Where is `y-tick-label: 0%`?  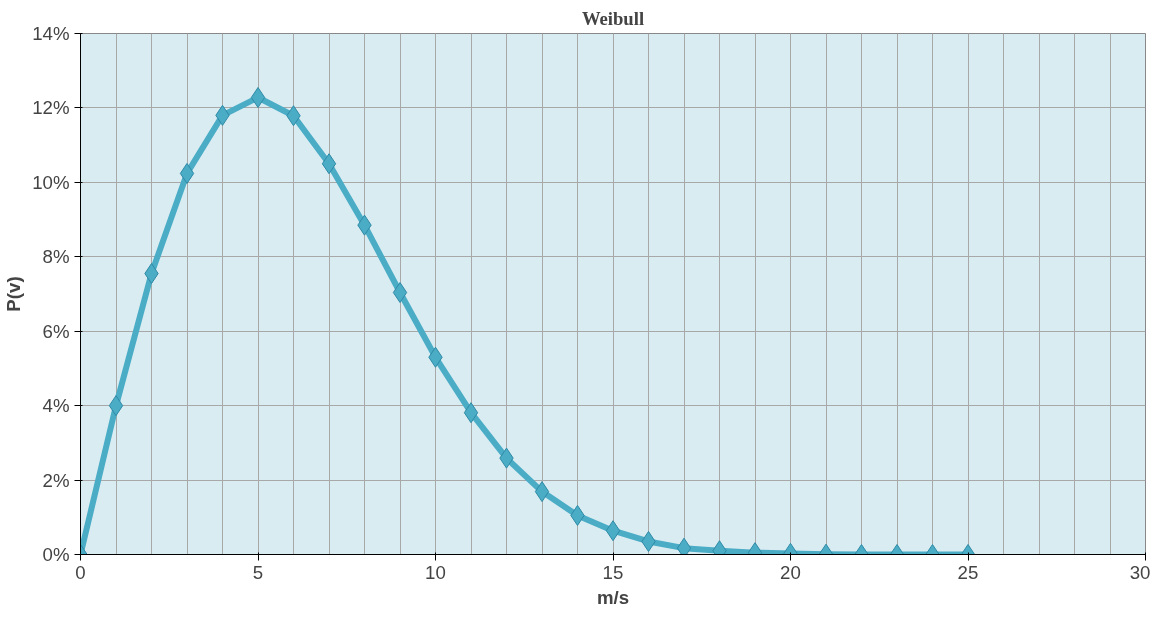 y-tick-label: 0% is located at coordinates (56, 554).